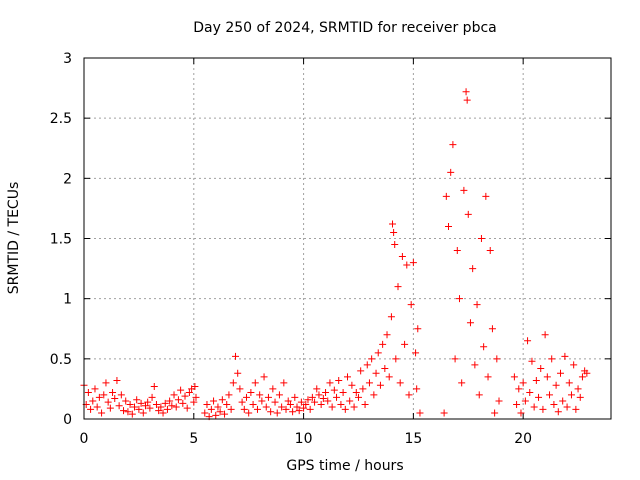 This screenshot has height=480, width=640. Describe the element at coordinates (61, 119) in the screenshot. I see `y-tick-label: 2.5` at that location.